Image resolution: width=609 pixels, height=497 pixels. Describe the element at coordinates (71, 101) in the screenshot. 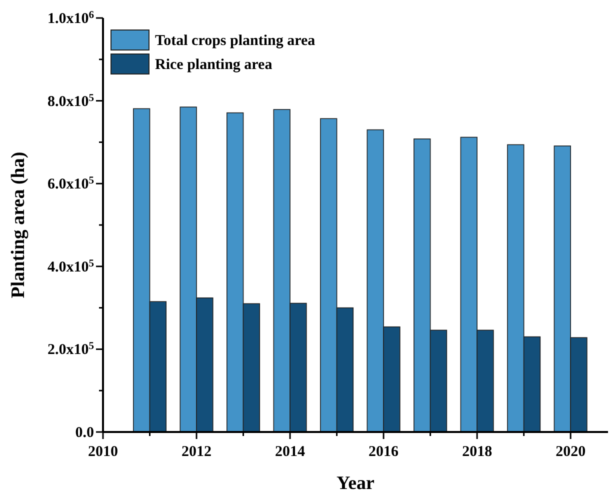

I see `y-tick-label: 8.0x10$^{5}$` at that location.